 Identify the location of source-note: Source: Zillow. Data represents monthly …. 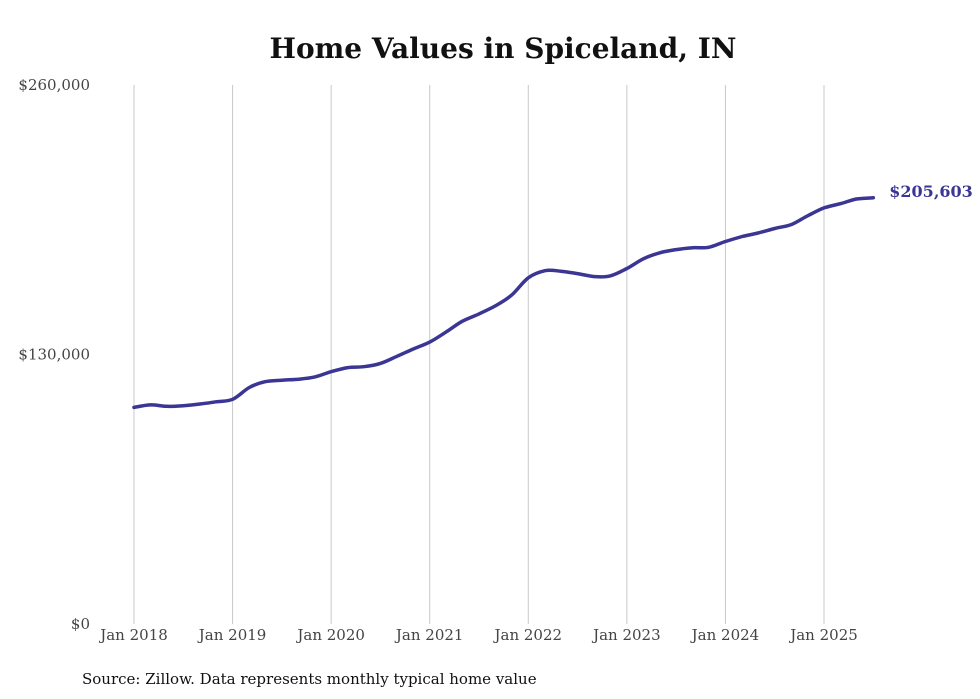
(309, 679).